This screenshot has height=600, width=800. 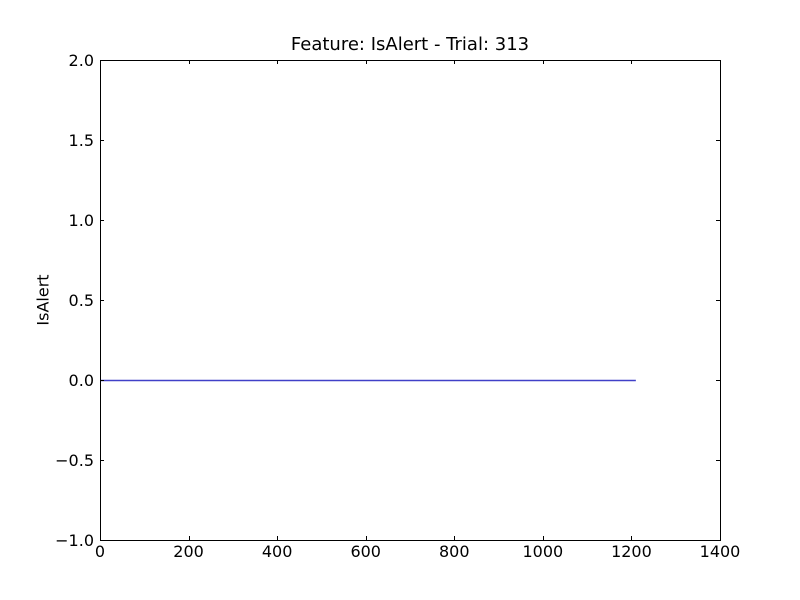 What do you see at coordinates (188, 551) in the screenshot?
I see `x-tick-label: 200` at bounding box center [188, 551].